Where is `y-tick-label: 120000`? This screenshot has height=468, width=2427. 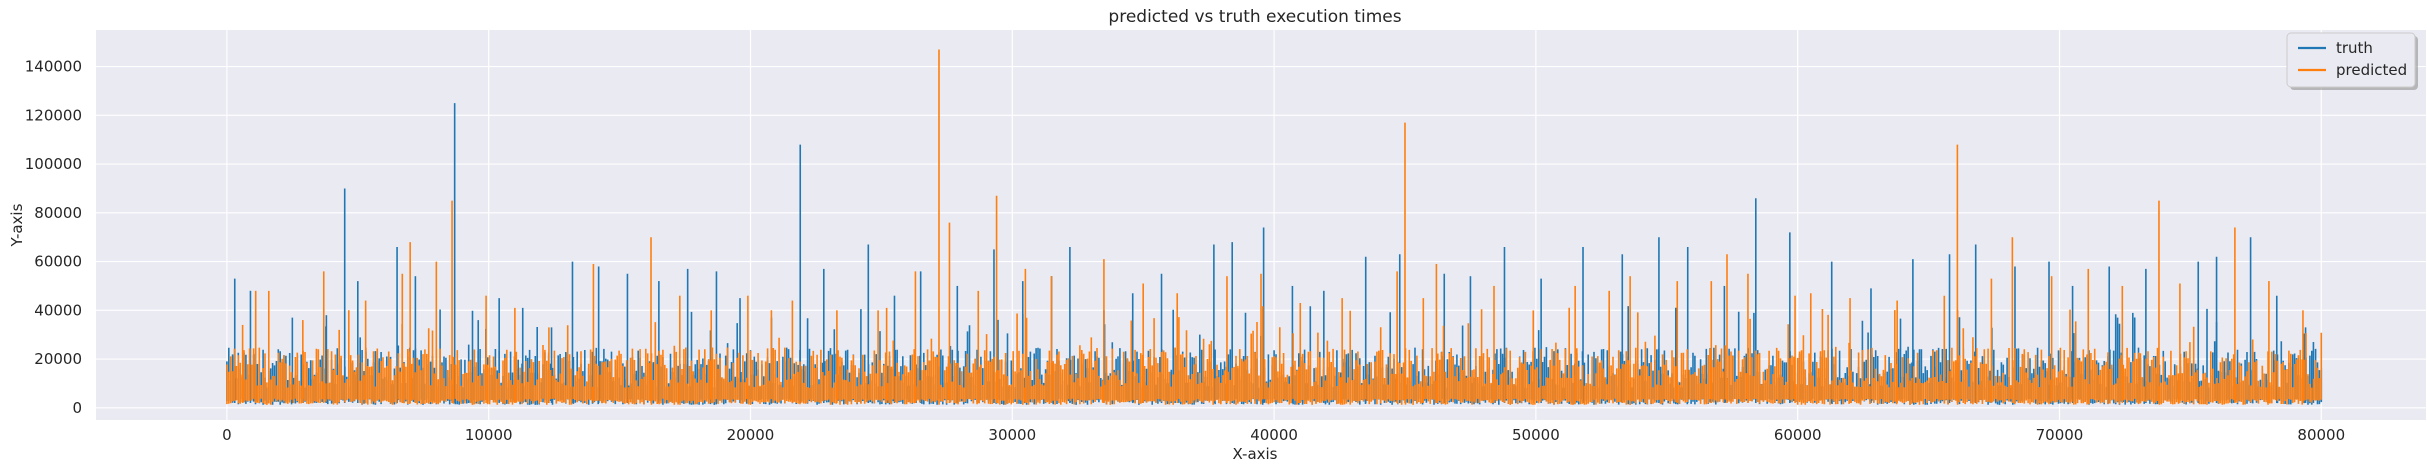 y-tick-label: 120000 is located at coordinates (53, 115).